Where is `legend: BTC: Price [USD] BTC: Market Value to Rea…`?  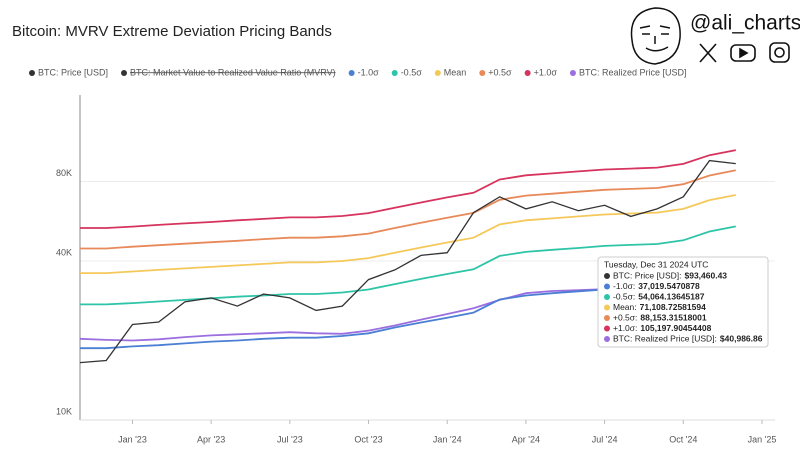 legend: BTC: Price [USD] BTC: Market Value to Rea… is located at coordinates (357, 72).